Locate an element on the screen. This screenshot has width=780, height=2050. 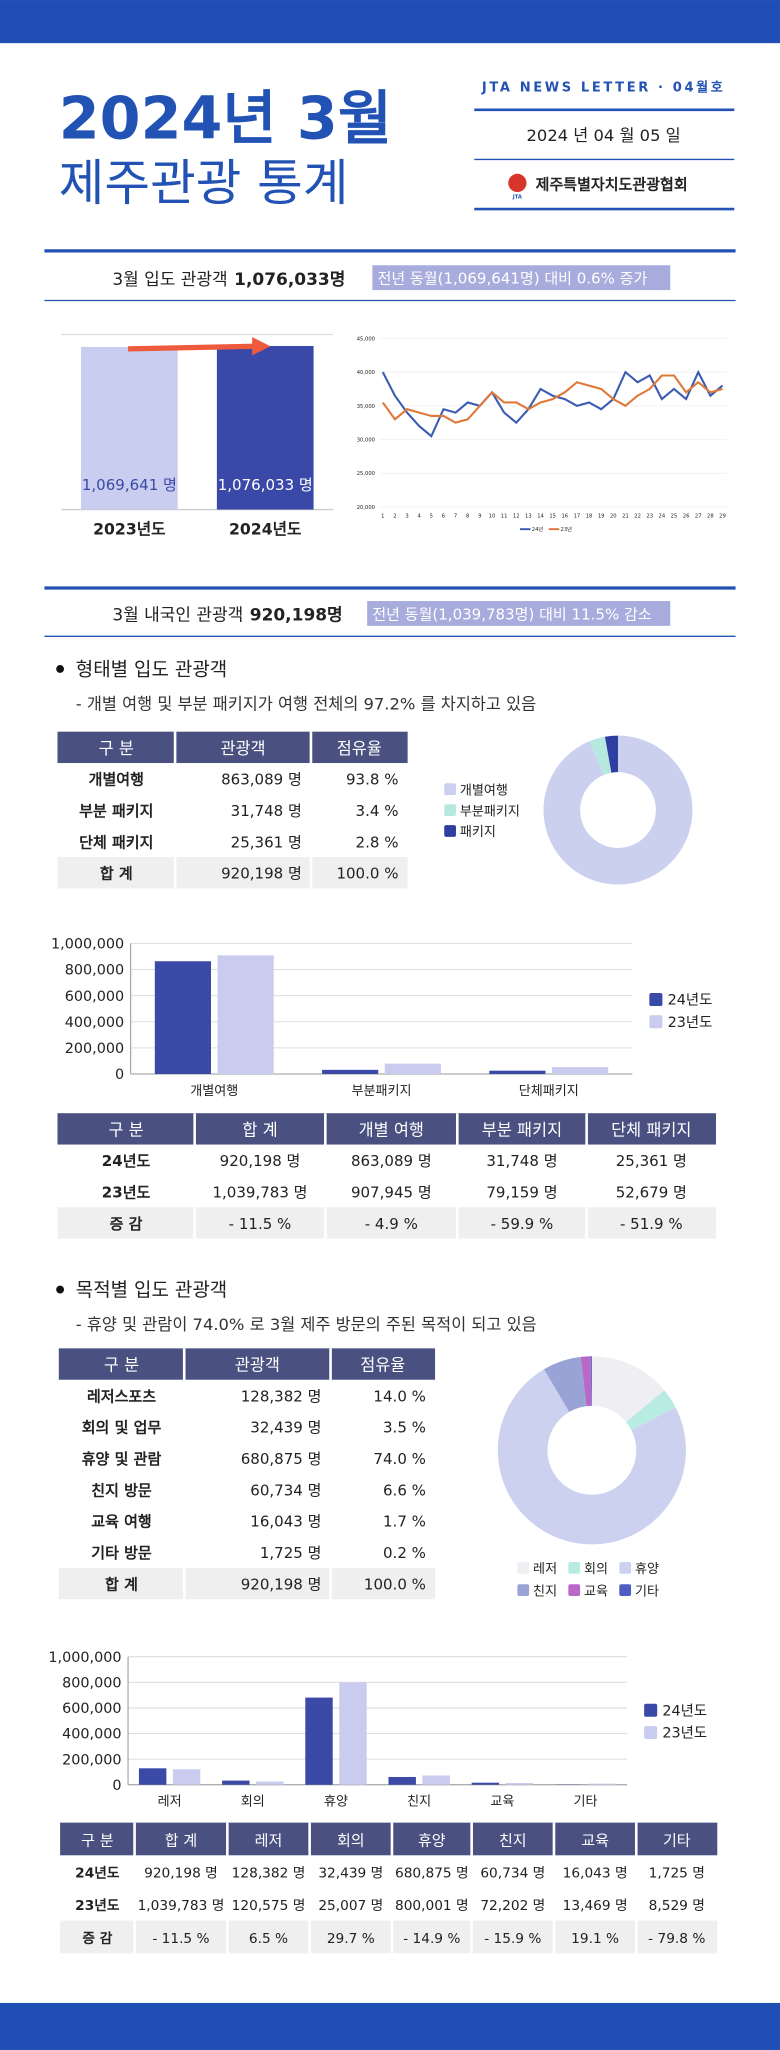
table-cell: 19.1 % is located at coordinates (595, 1939).